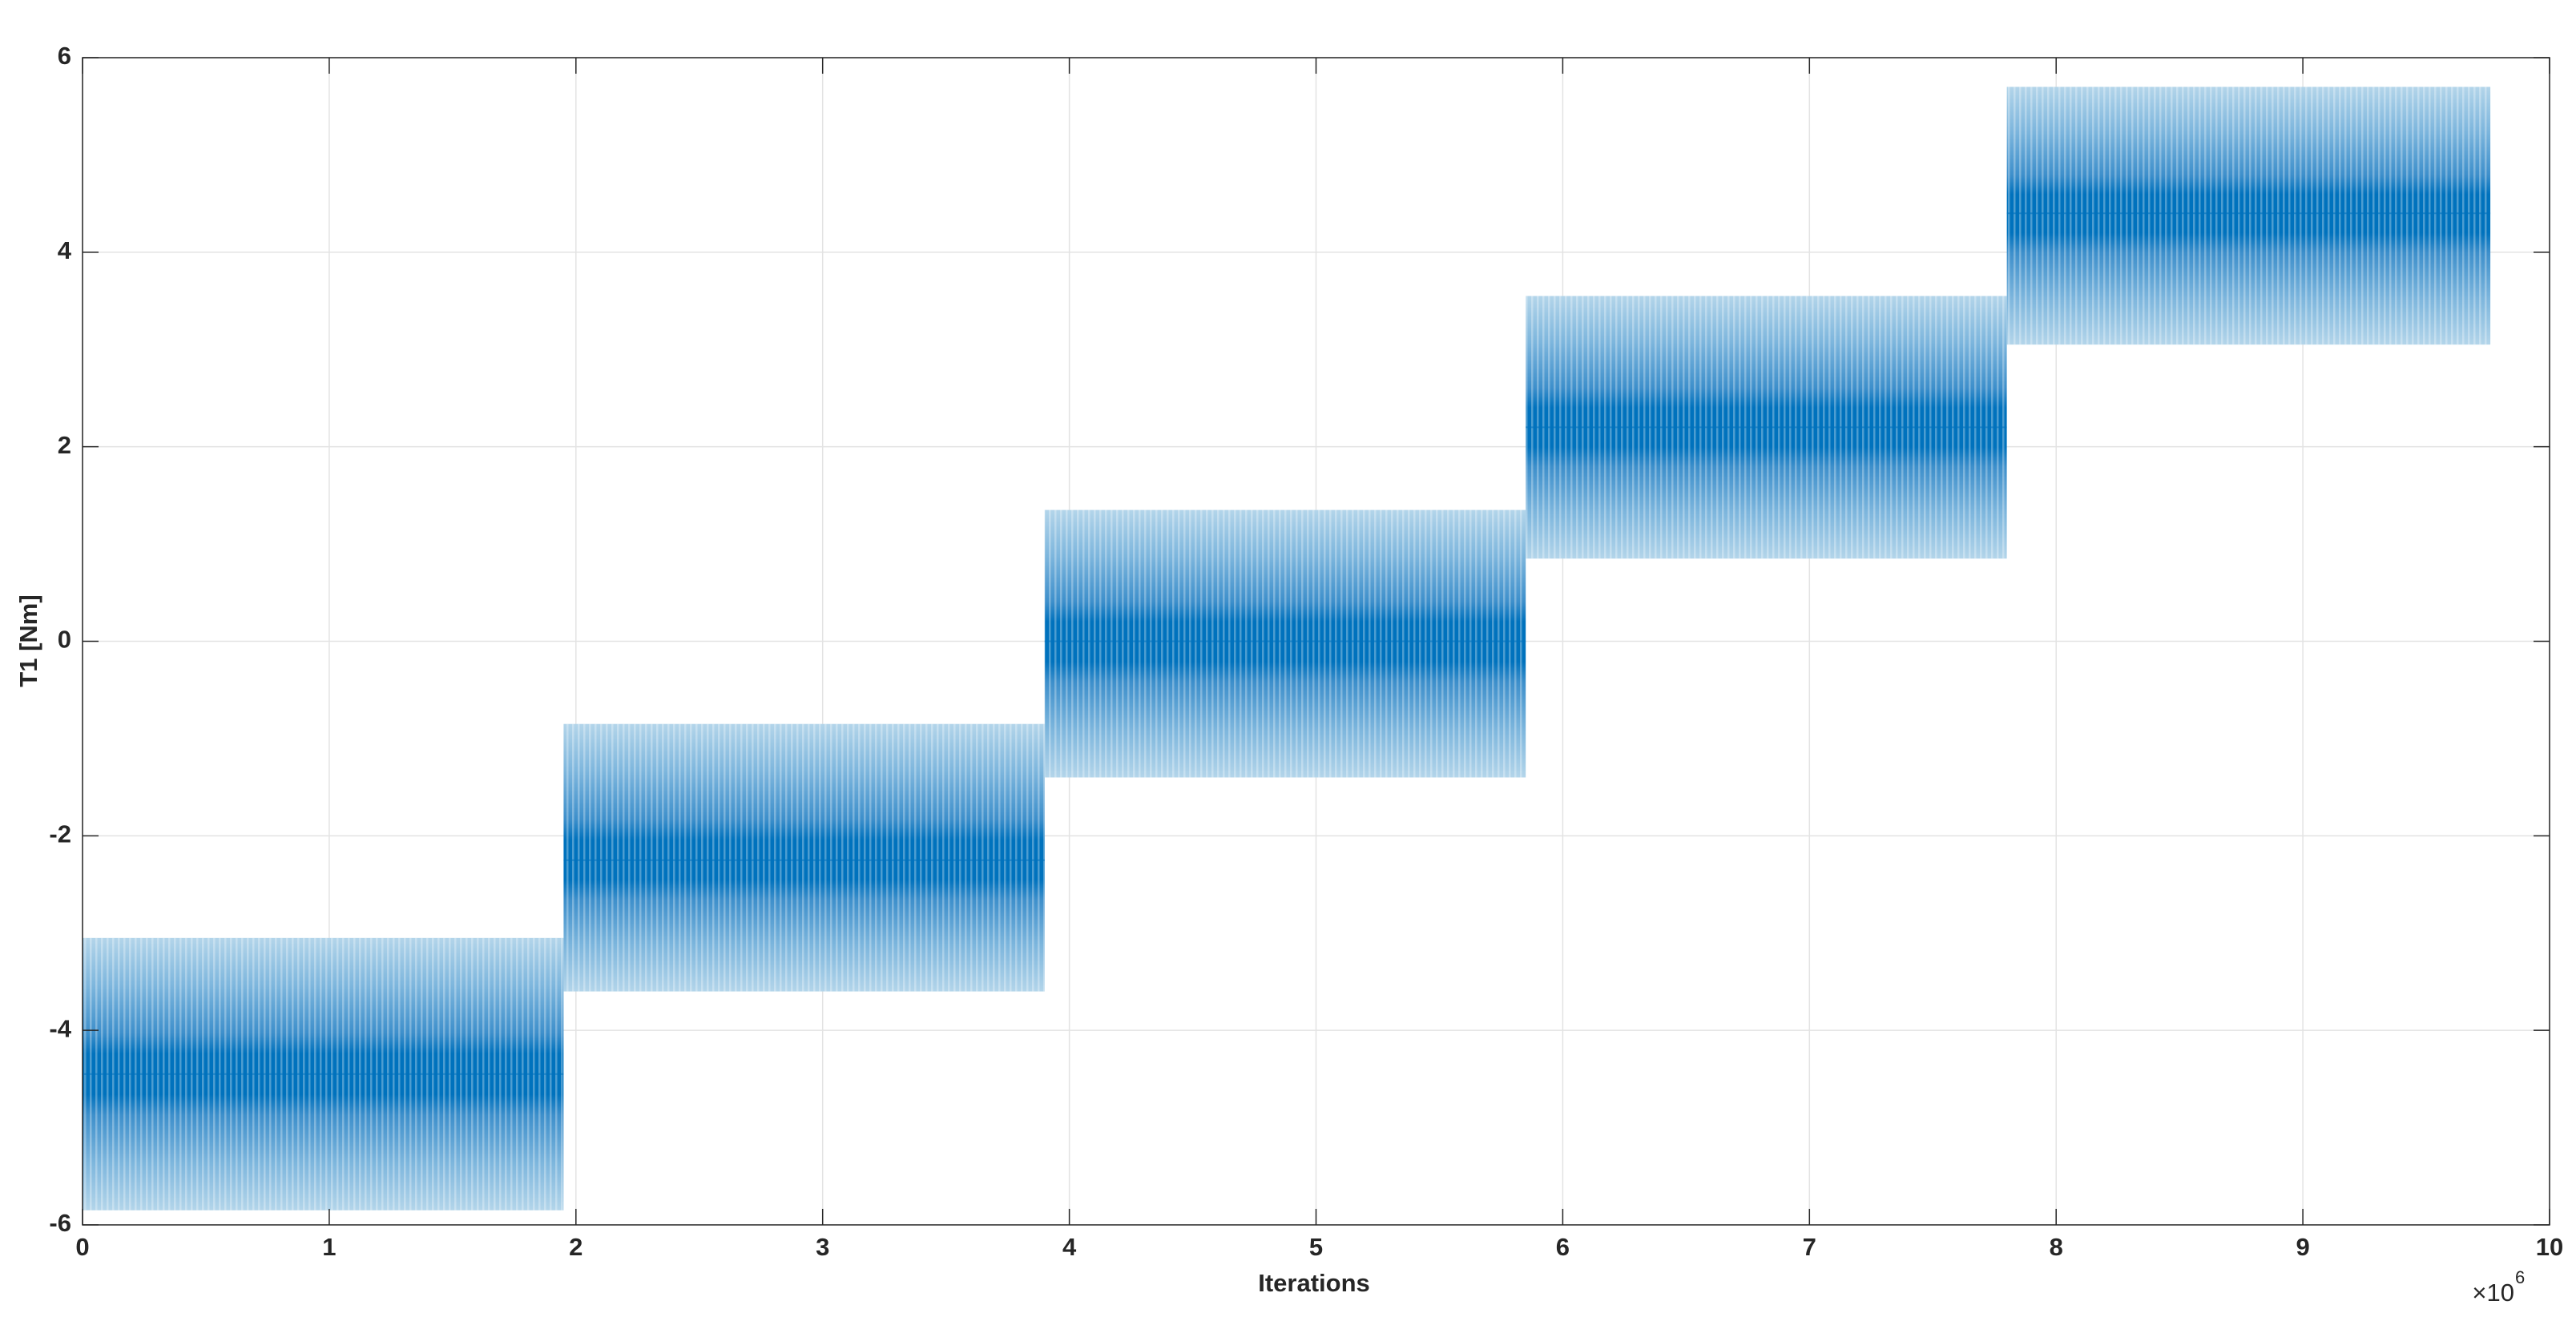  I want to click on x-tick-label: 1, so click(329, 1247).